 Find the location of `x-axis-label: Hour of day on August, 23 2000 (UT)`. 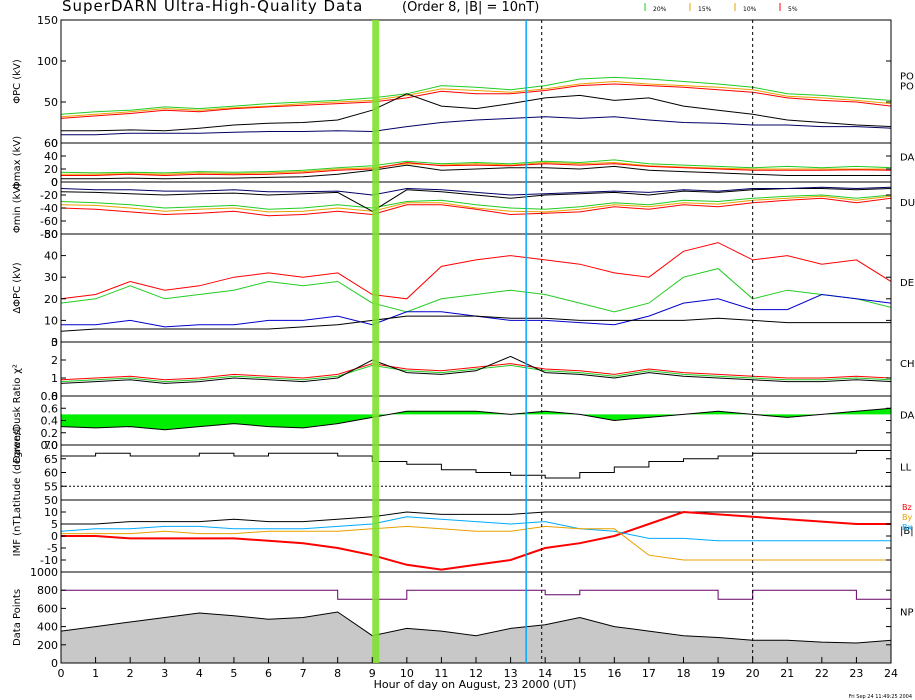

x-axis-label: Hour of day on August, 23 2000 (UT) is located at coordinates (475, 684).